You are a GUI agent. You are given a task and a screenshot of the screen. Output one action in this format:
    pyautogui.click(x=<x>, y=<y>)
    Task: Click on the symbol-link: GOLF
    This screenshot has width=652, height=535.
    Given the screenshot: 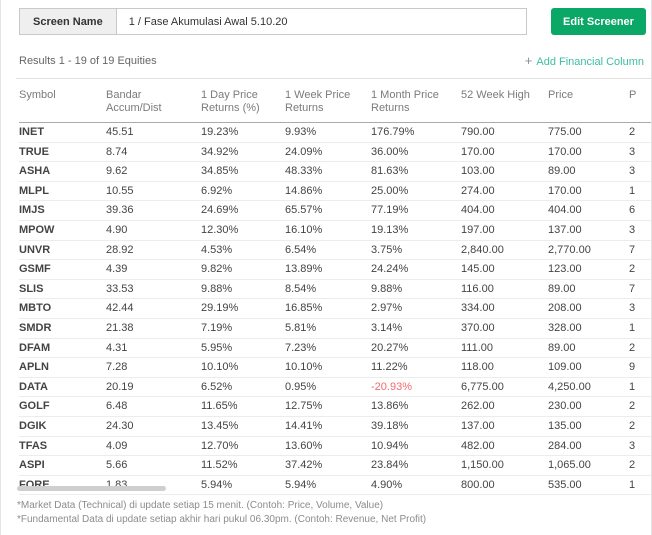 What is the action you would take?
    pyautogui.click(x=62, y=406)
    